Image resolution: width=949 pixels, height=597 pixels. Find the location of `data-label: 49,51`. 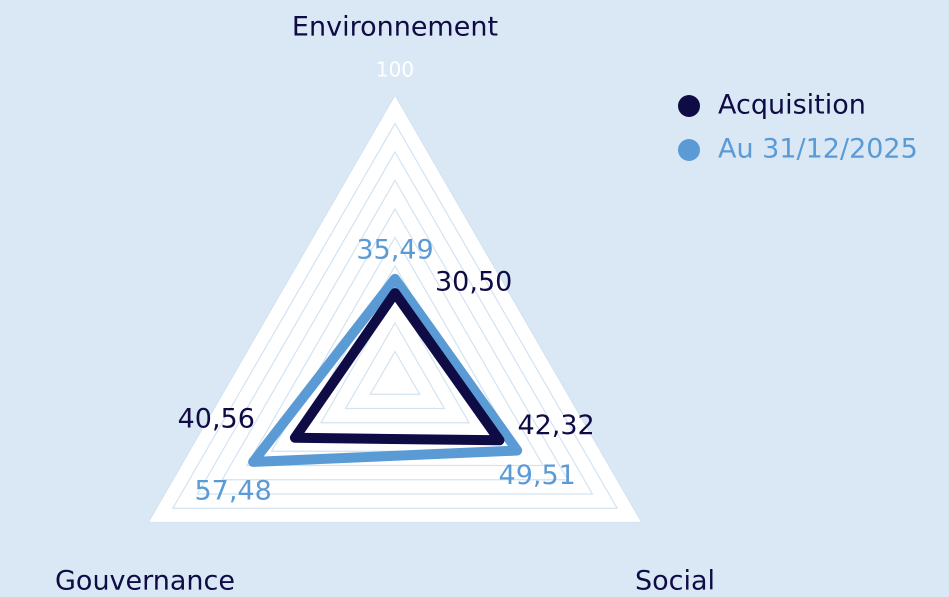

data-label: 49,51 is located at coordinates (537, 475).